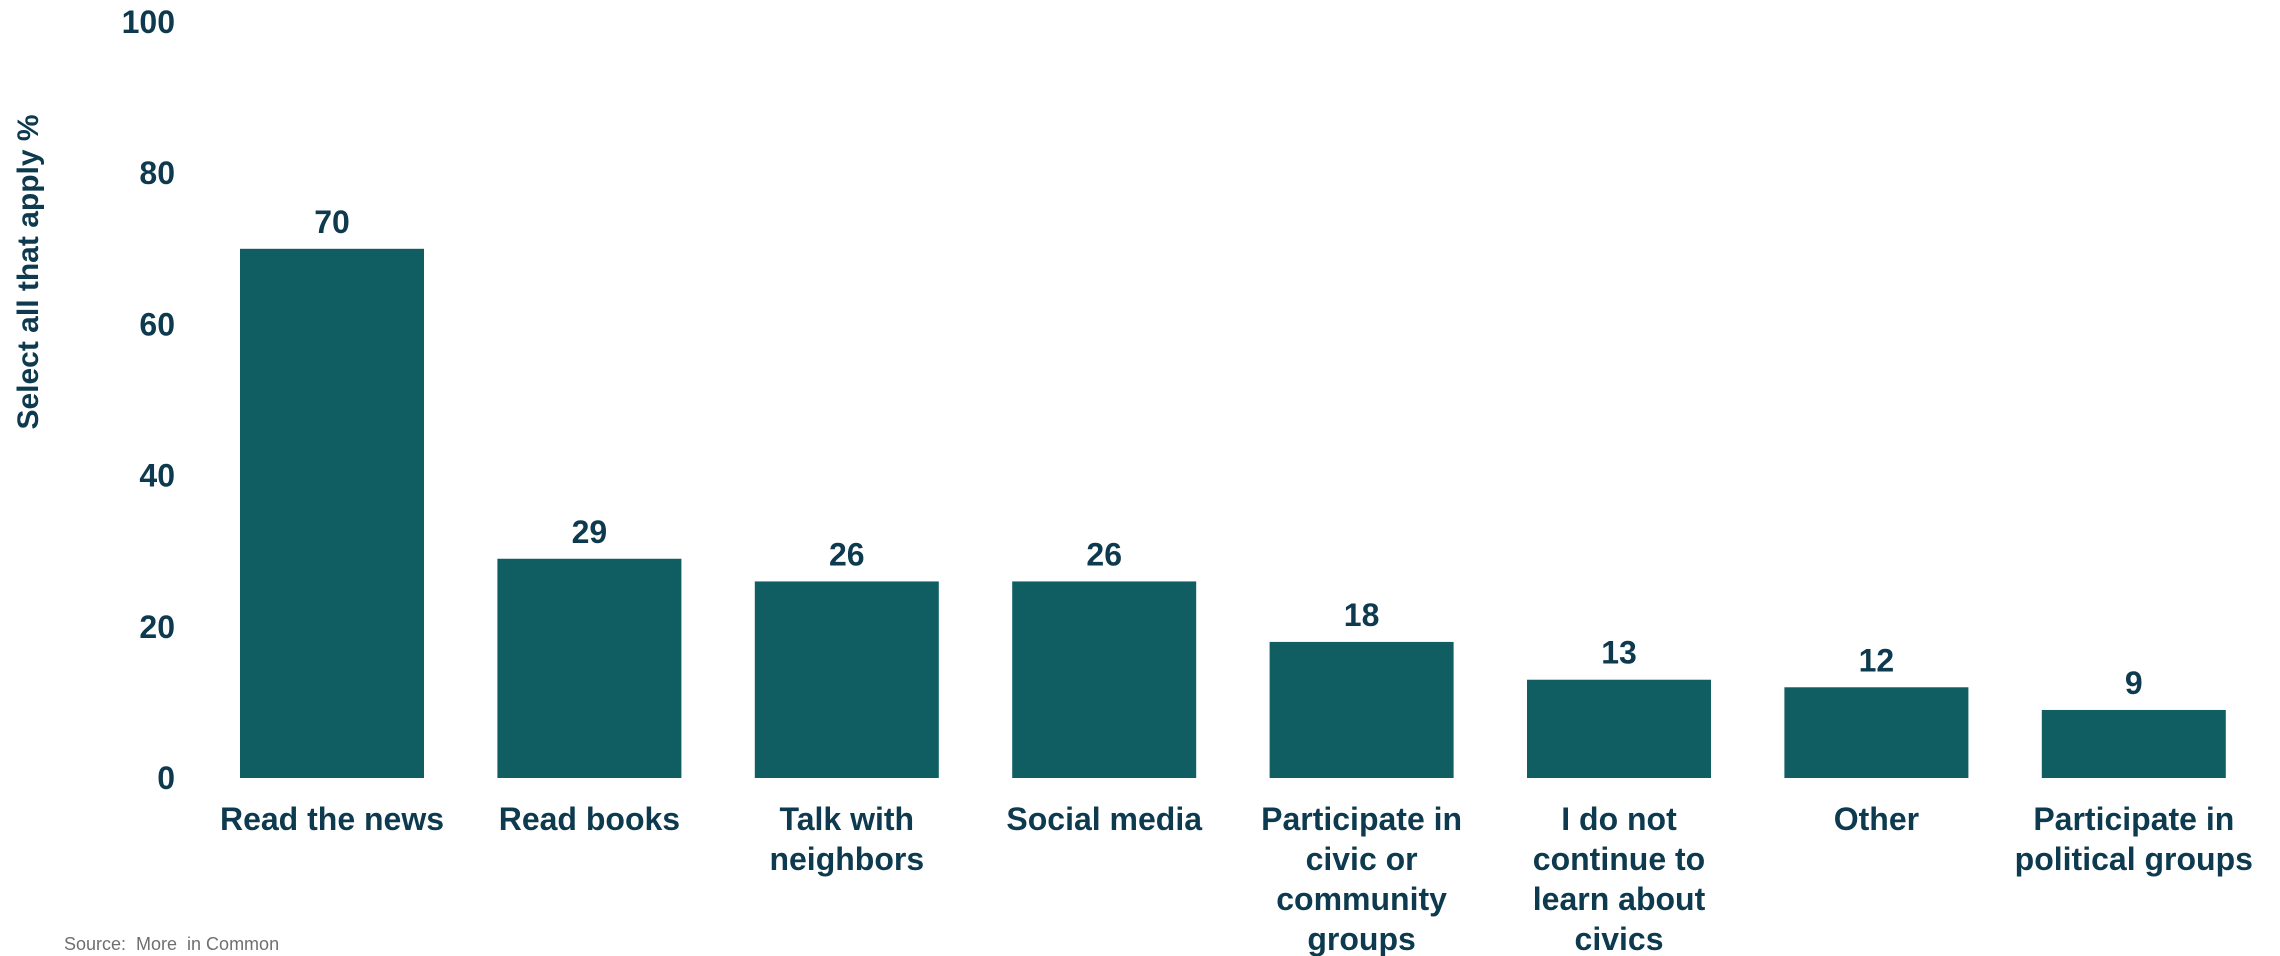 The image size is (2280, 956). What do you see at coordinates (148, 22) in the screenshot?
I see `y-tick-label: 100` at bounding box center [148, 22].